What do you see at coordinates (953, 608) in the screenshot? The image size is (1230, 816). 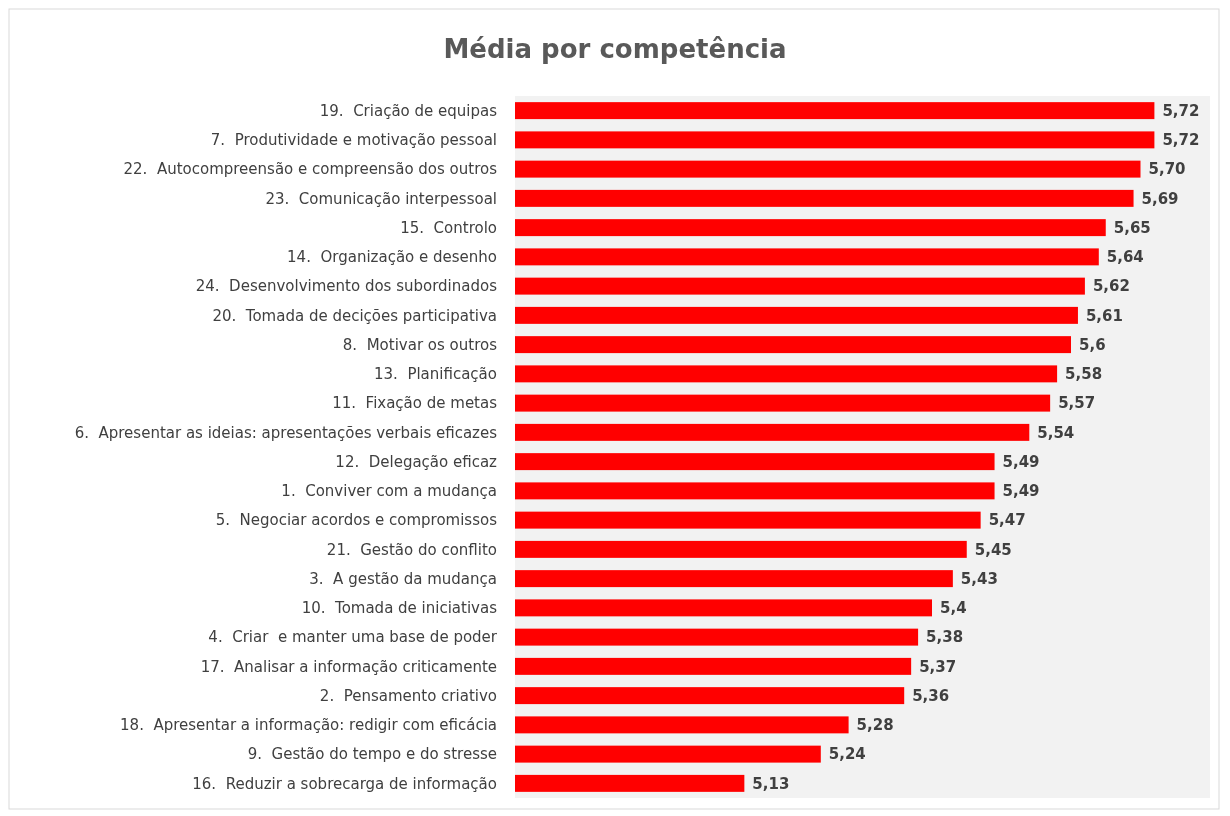 I see `data-label: 5,4` at bounding box center [953, 608].